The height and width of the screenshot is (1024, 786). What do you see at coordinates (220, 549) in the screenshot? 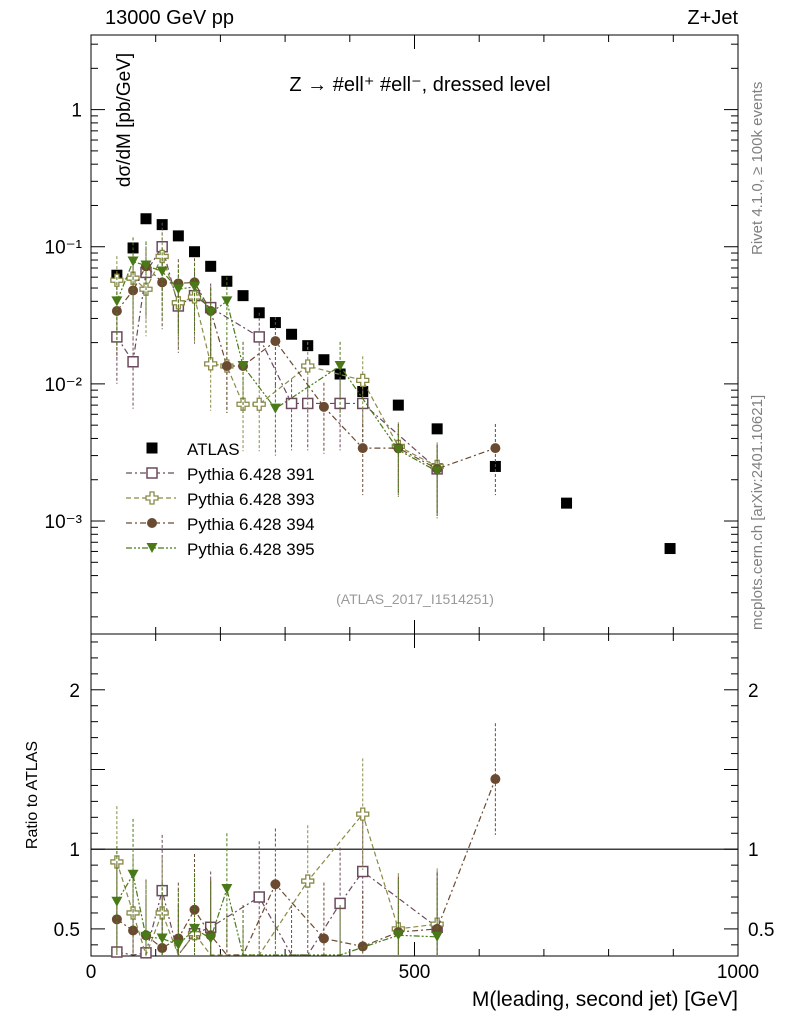
I see `legend-entry-4: Pythia 6.428 395` at bounding box center [220, 549].